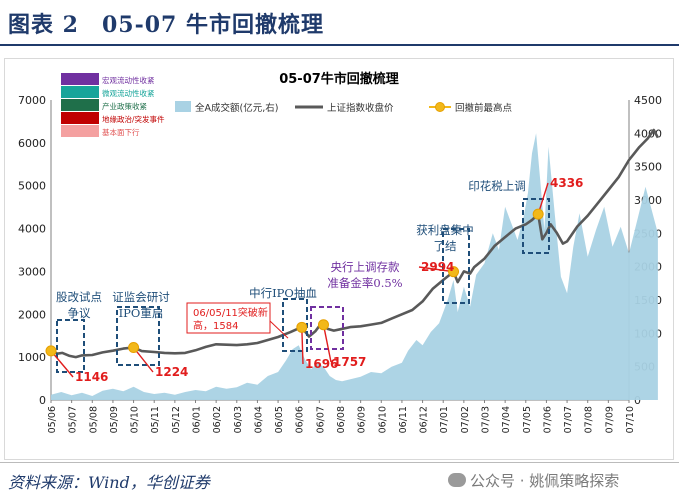 The width and height of the screenshot is (679, 501). I want to click on event-annotation: 获利盘集中, so click(445, 230).